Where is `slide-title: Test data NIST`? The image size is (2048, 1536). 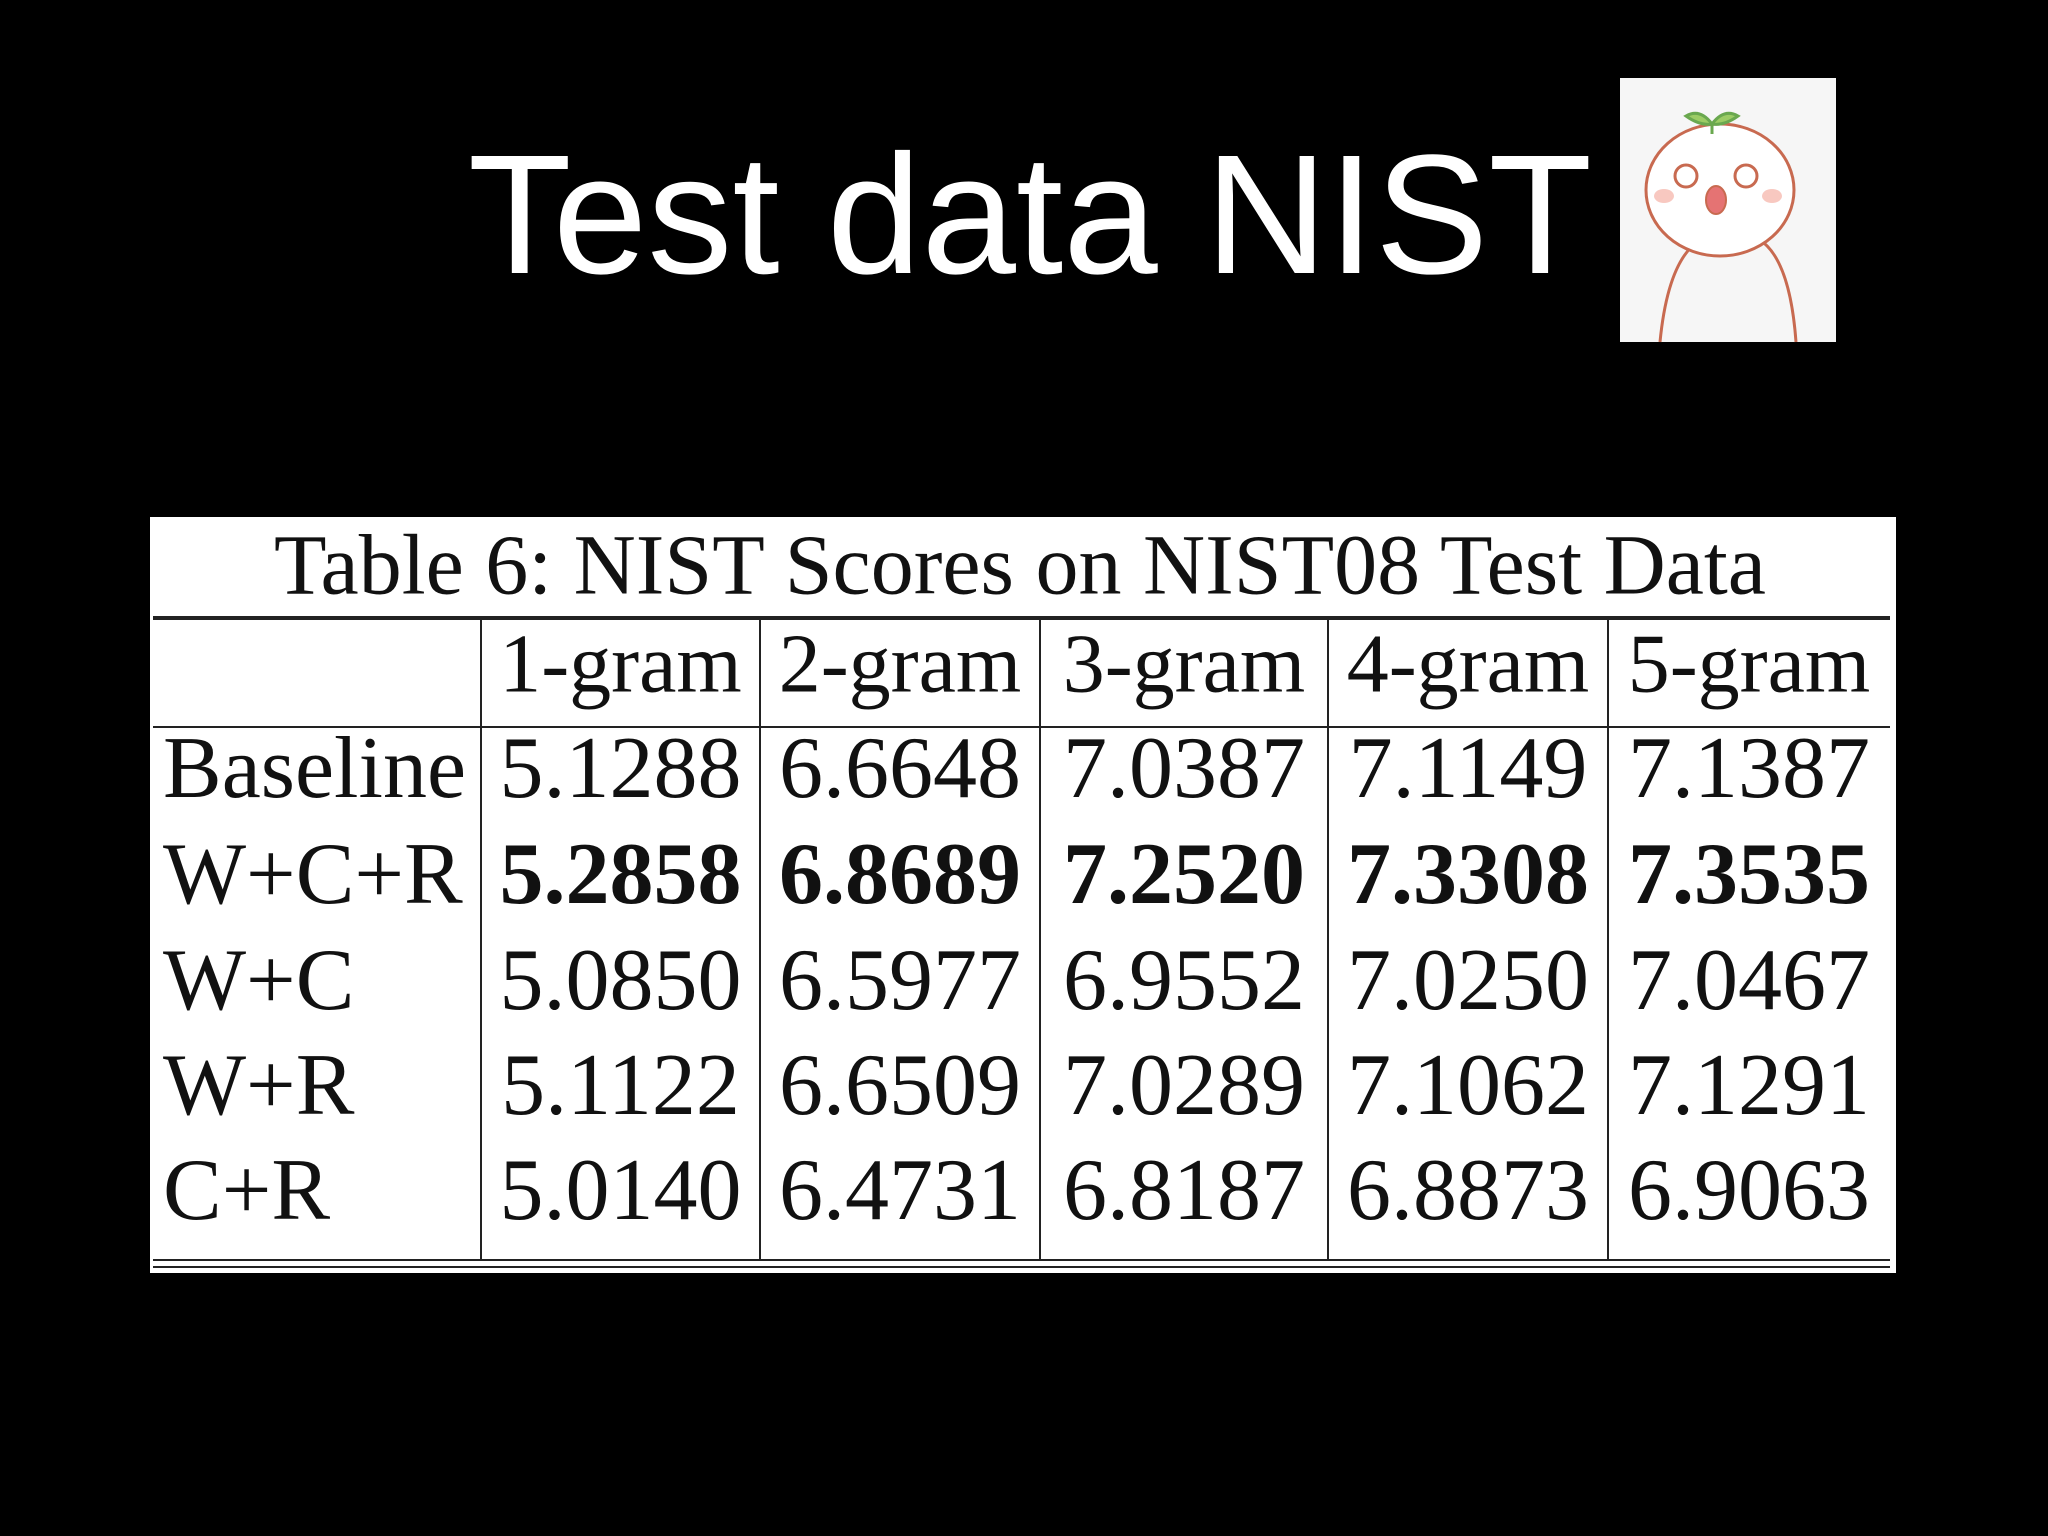
slide-title: Test data NIST is located at coordinates (1030, 215).